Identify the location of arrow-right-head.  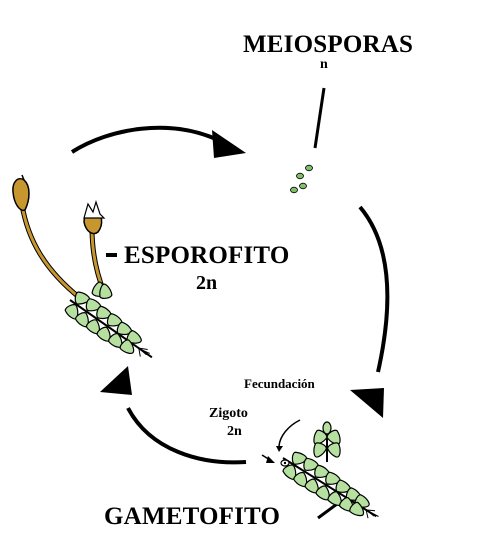
(367, 403).